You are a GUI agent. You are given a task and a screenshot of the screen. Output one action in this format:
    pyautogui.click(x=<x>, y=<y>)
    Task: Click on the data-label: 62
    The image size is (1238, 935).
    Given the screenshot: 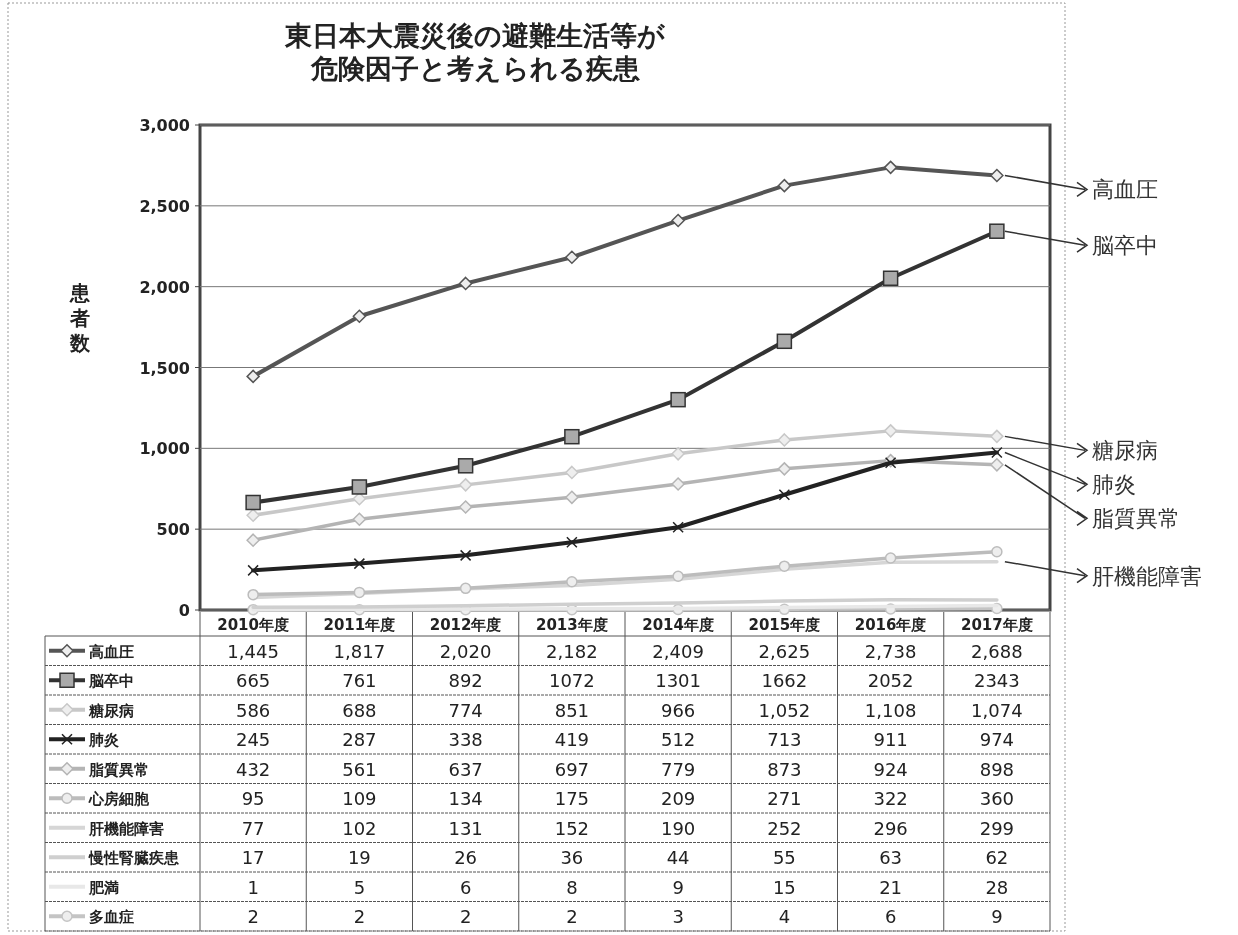 What is the action you would take?
    pyautogui.click(x=997, y=858)
    